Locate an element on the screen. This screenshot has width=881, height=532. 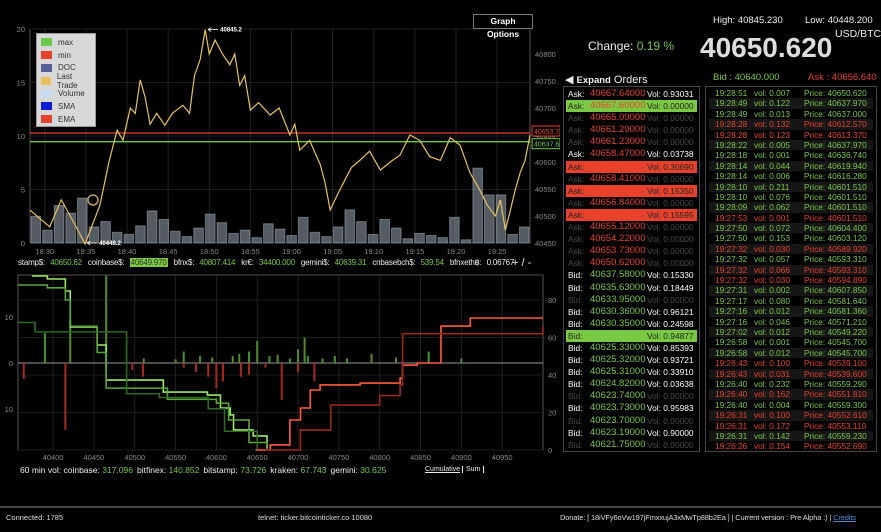
legend-item: max is located at coordinates (66, 42).